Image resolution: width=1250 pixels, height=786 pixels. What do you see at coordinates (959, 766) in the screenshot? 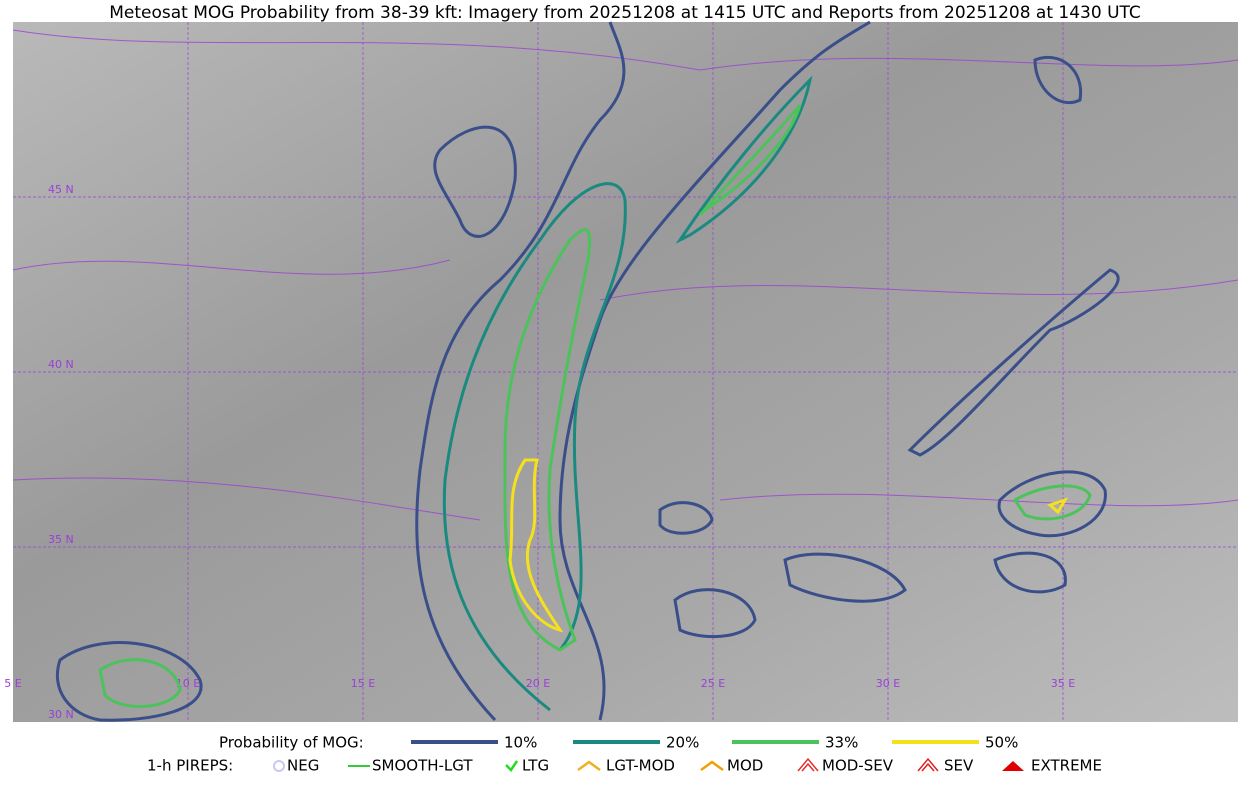
I see `legend-label: SEV` at bounding box center [959, 766].